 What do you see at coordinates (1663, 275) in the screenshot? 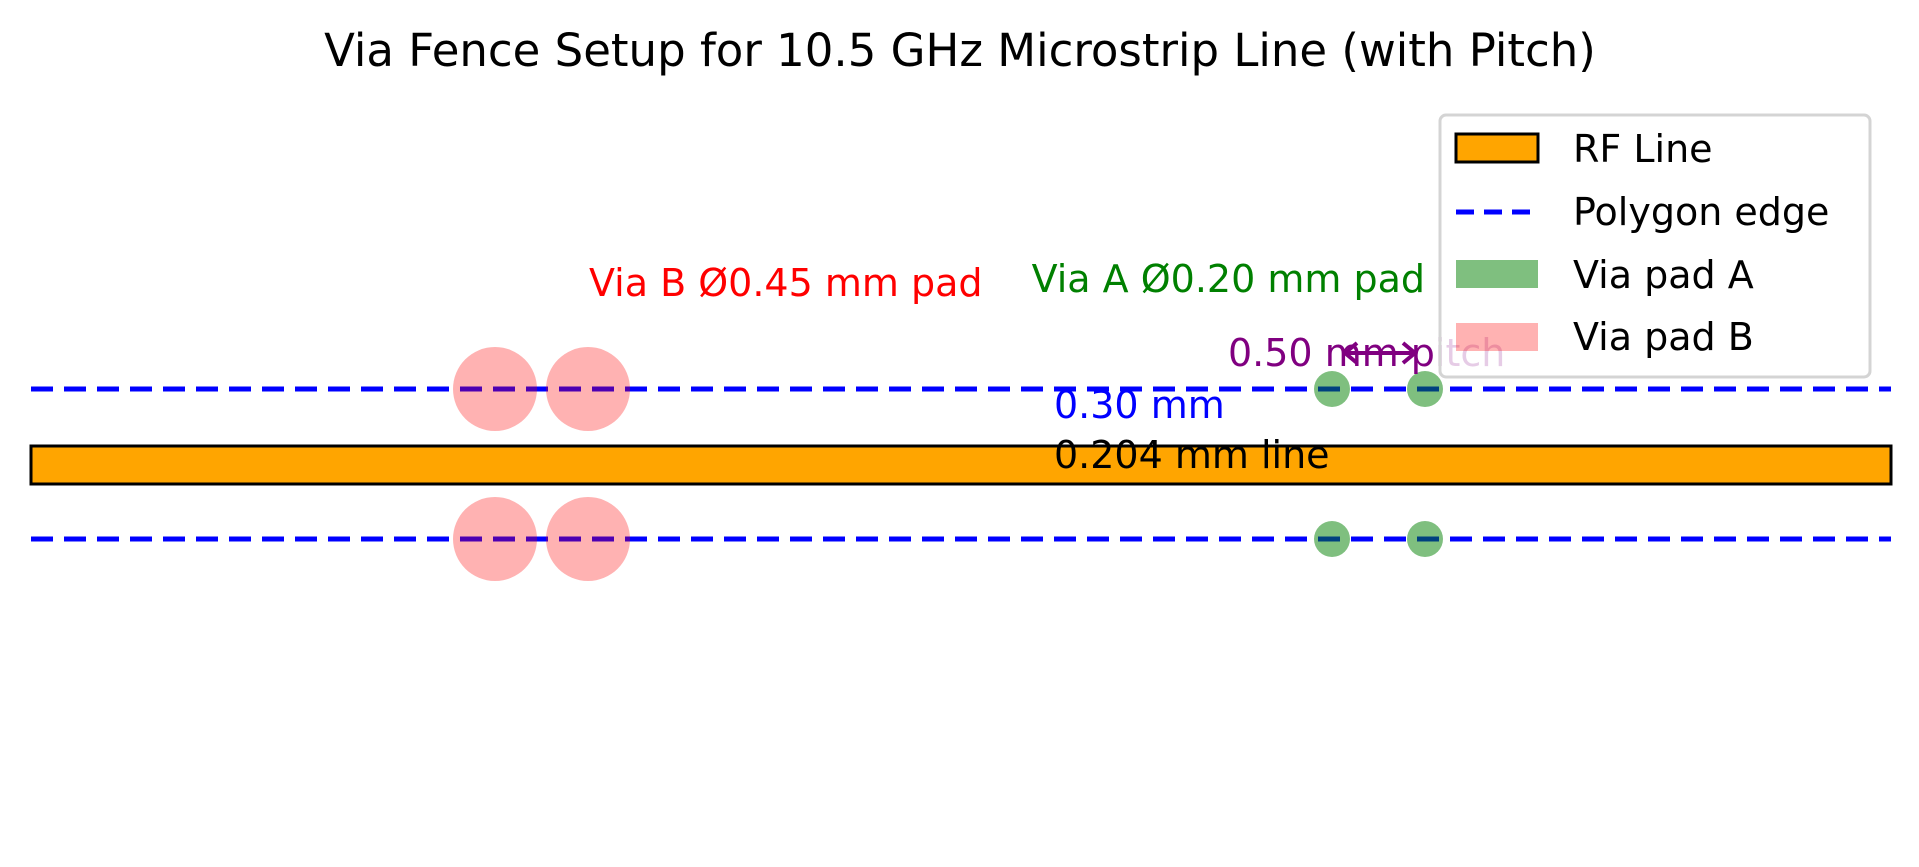
I see `legend-label: Via pad A` at bounding box center [1663, 275].